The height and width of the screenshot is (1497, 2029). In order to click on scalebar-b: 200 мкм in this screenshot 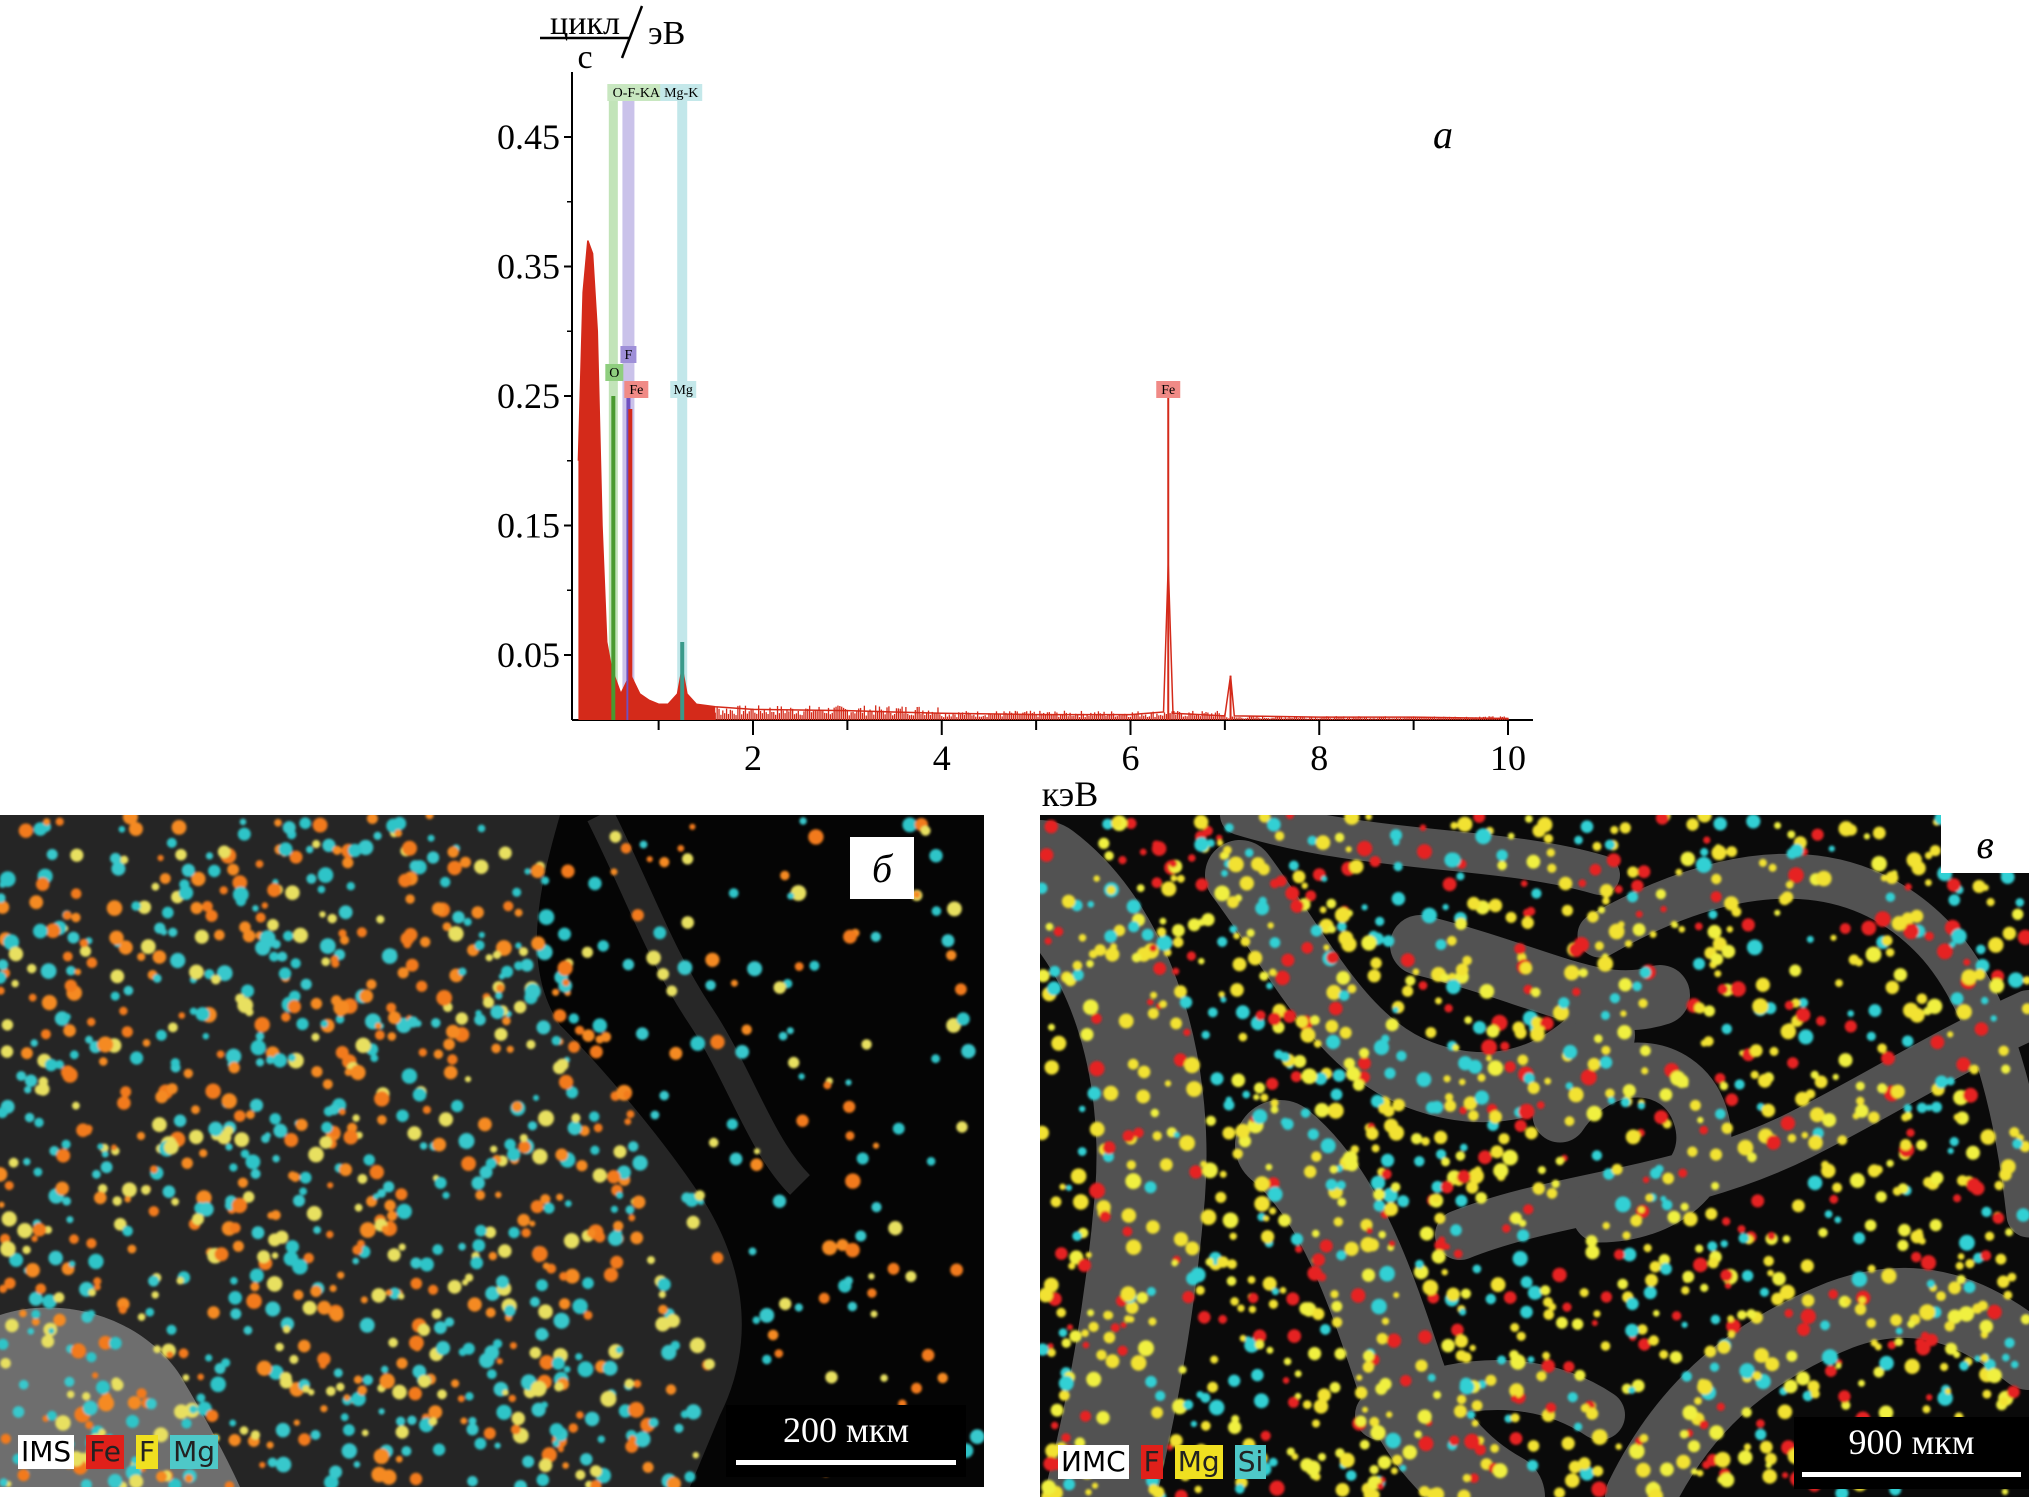, I will do `click(846, 1441)`.